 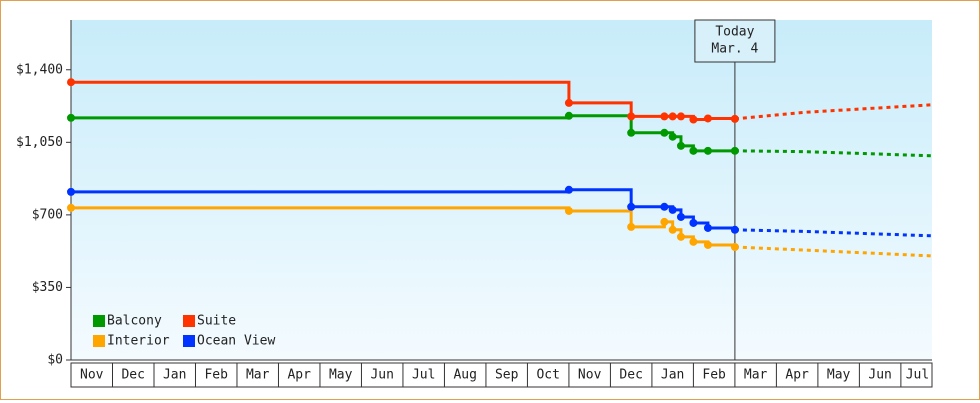 I want to click on x-axis-band, so click(x=501, y=375).